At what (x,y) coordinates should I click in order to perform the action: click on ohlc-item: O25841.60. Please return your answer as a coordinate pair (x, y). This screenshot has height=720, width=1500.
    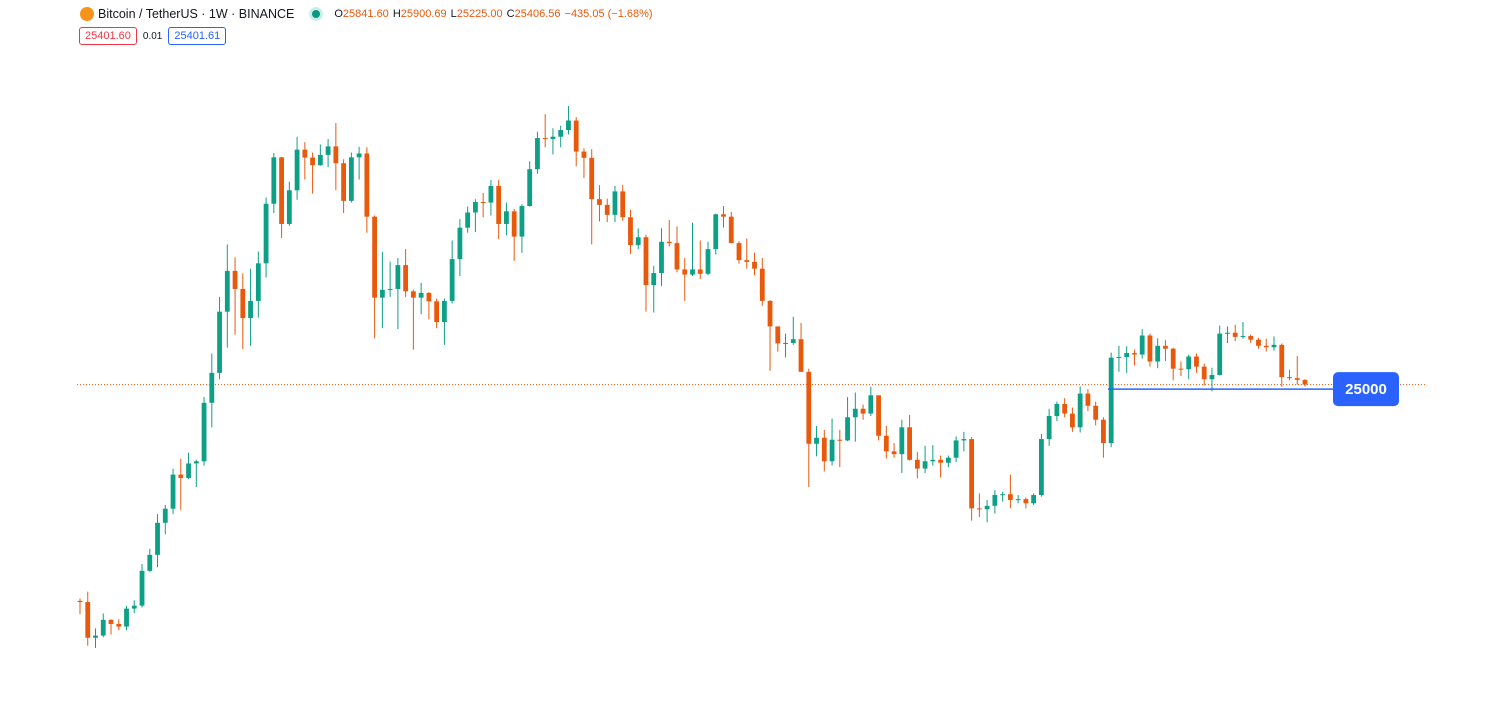
    Looking at the image, I should click on (361, 14).